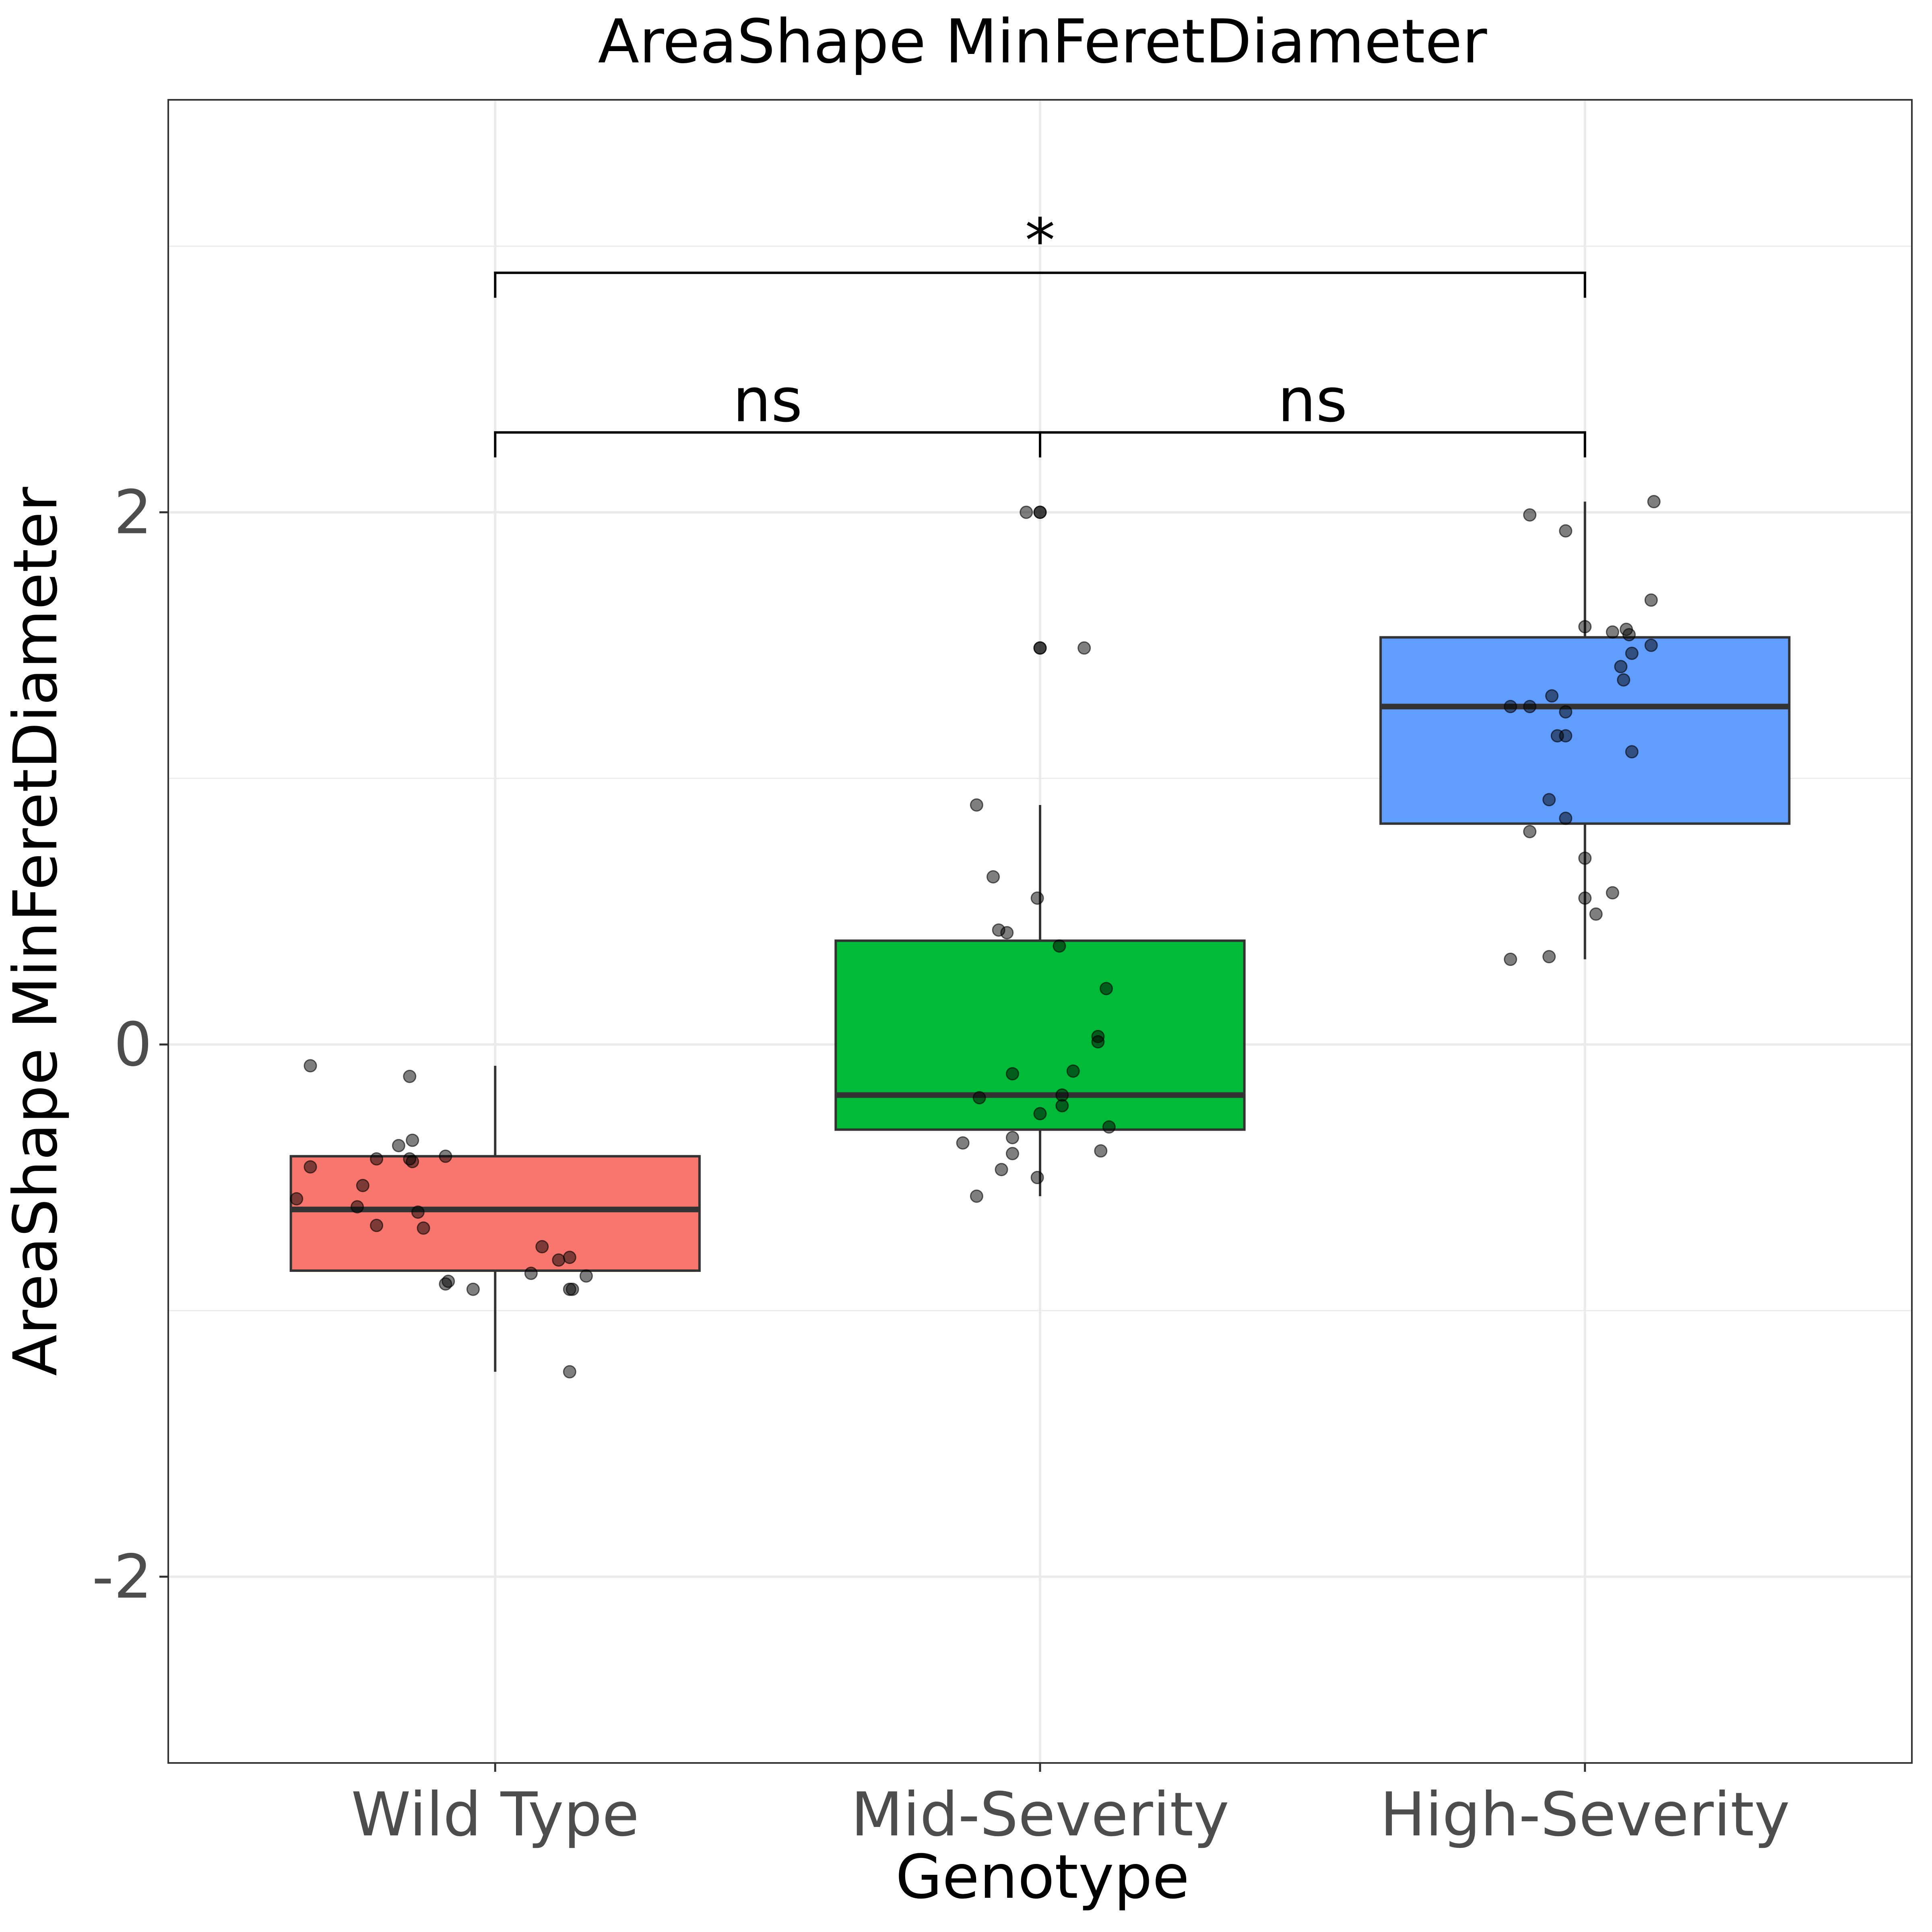 The image size is (1932, 1932). I want to click on comparison-bracket: *, so click(1040, 252).